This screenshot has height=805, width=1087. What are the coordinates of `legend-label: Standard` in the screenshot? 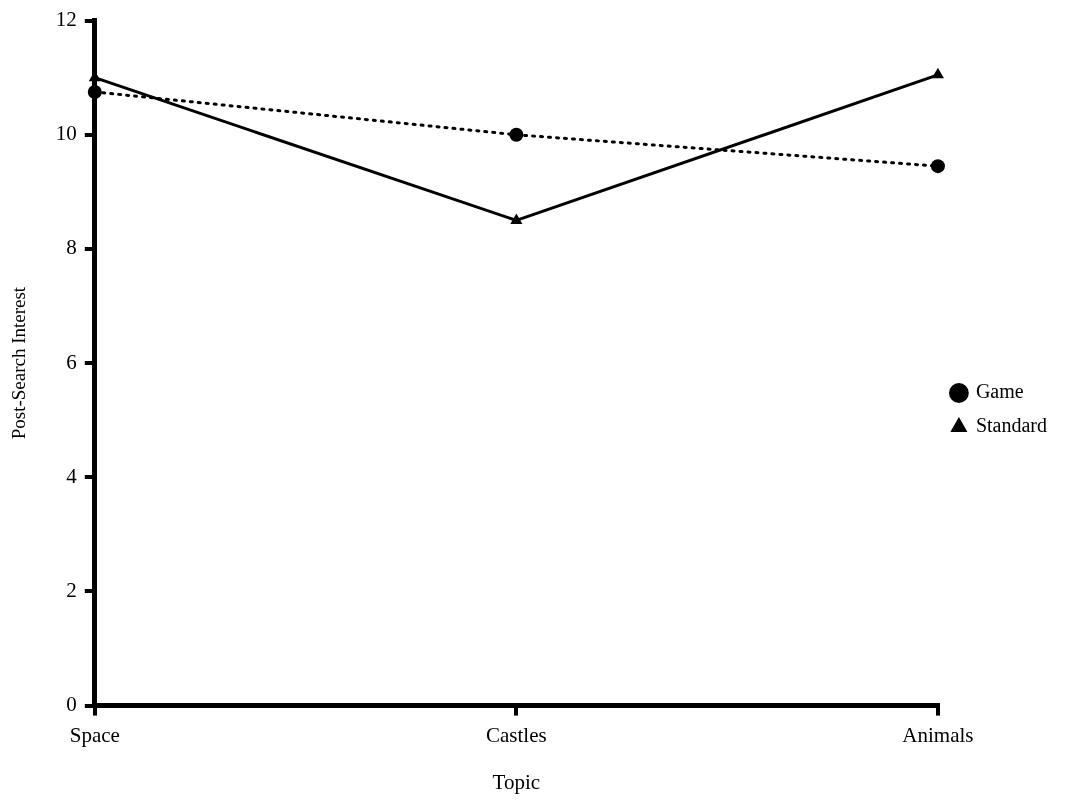 It's located at (1011, 425).